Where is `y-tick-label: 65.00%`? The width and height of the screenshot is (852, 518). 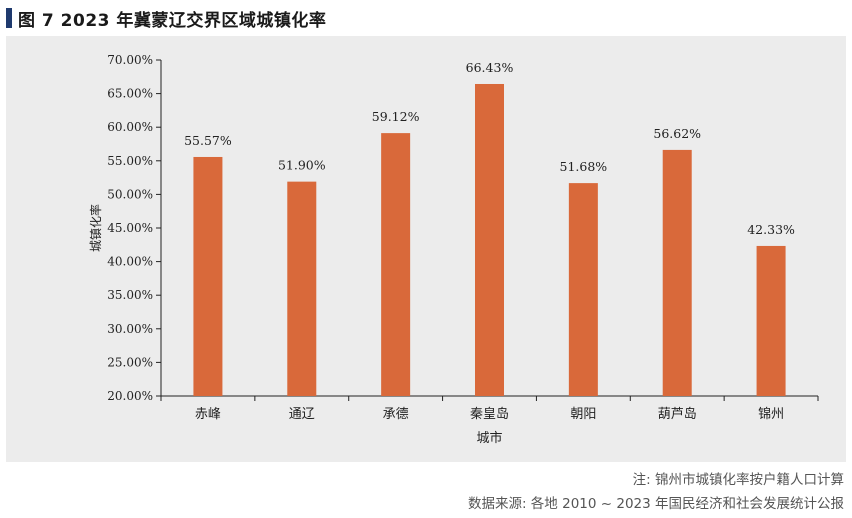
y-tick-label: 65.00% is located at coordinates (130, 94).